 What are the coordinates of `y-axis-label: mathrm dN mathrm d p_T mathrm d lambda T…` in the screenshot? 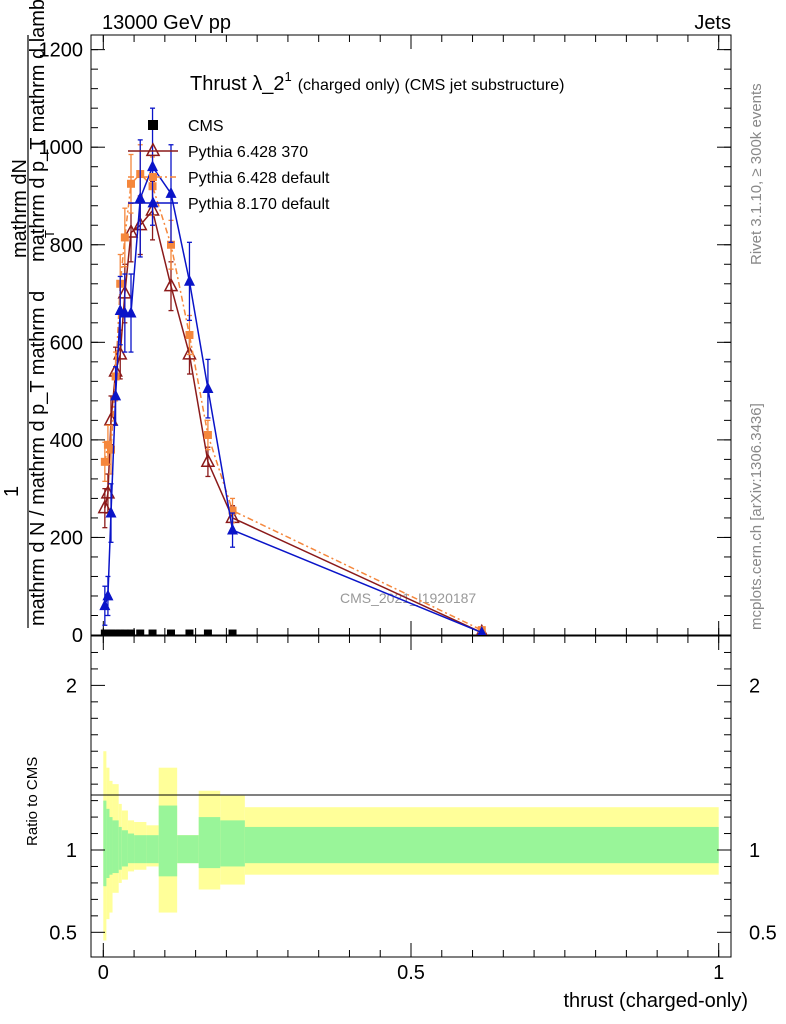 It's located at (29, 314).